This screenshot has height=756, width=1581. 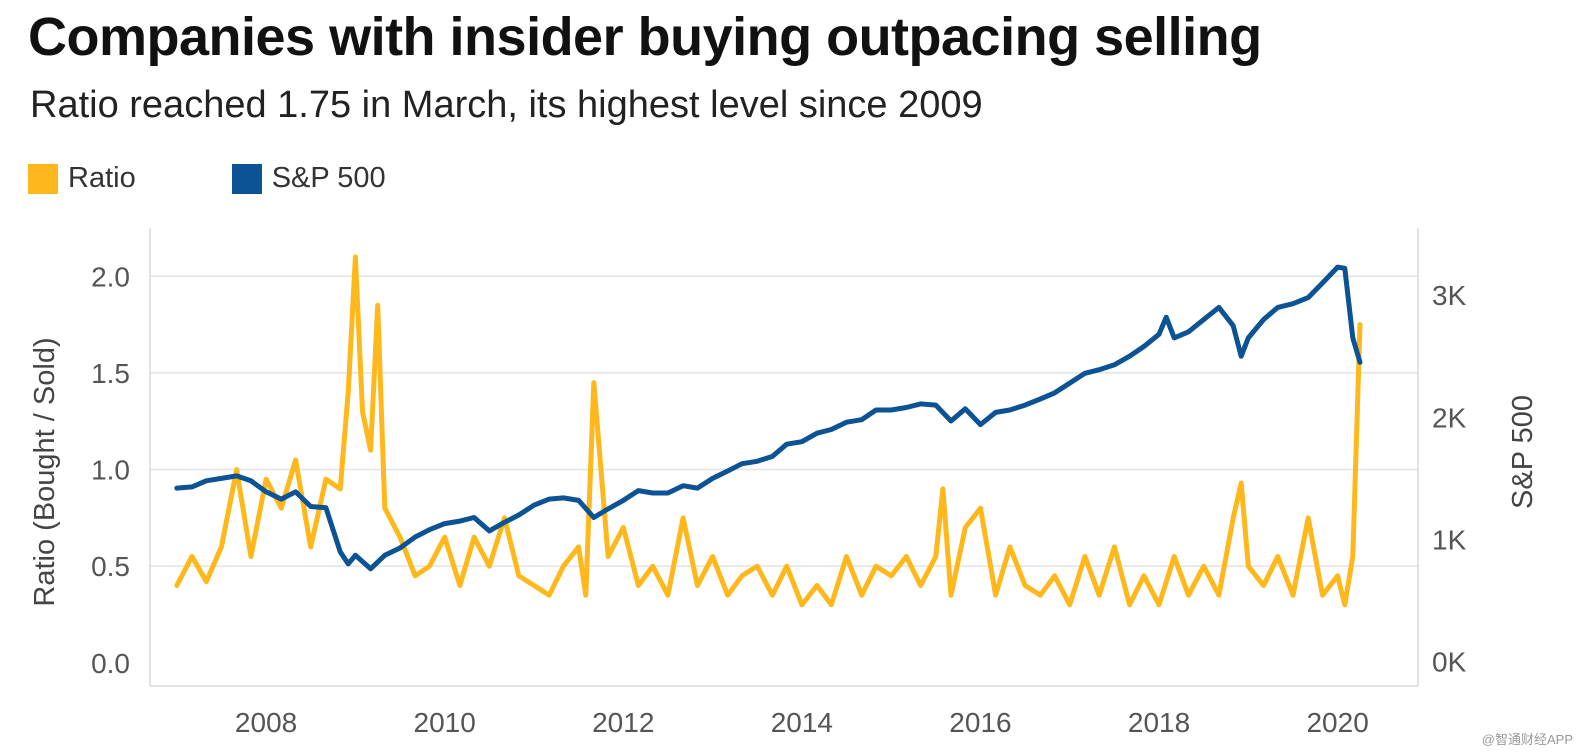 What do you see at coordinates (1449, 295) in the screenshot?
I see `y-right-tick-label: 3K` at bounding box center [1449, 295].